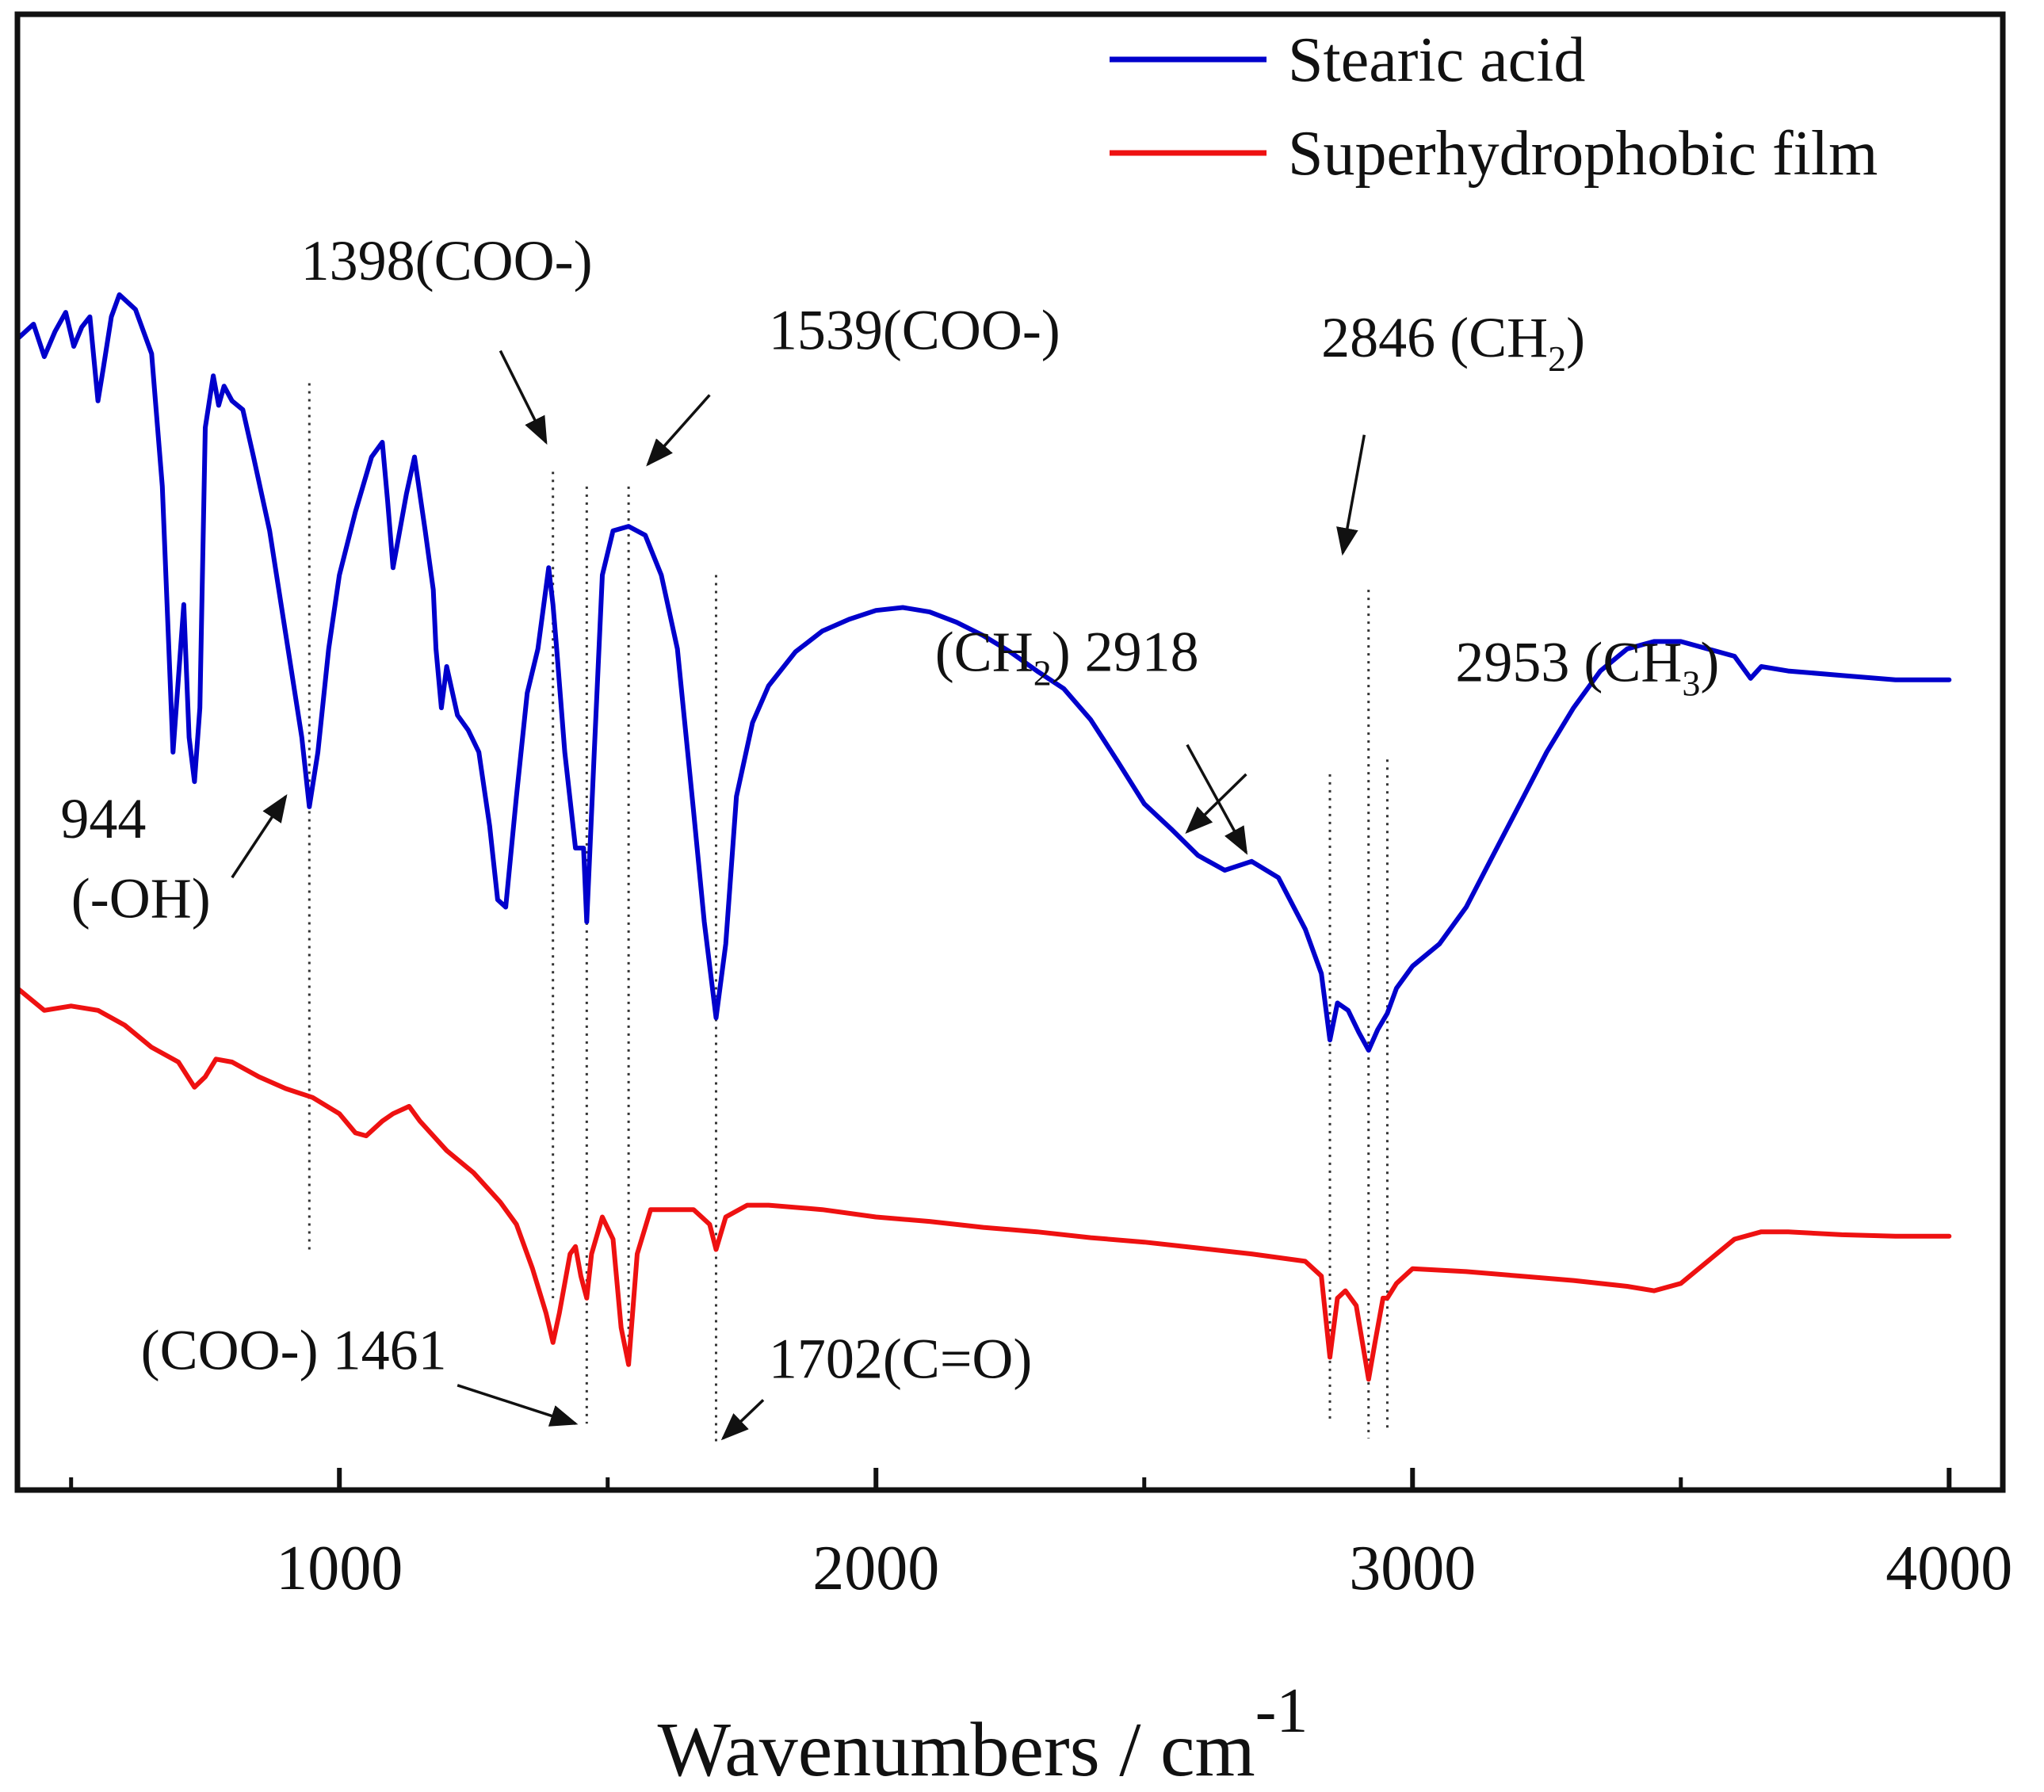 Image resolution: width=2044 pixels, height=1792 pixels. Describe the element at coordinates (340, 1568) in the screenshot. I see `x-tick-label-1000: 1000` at that location.